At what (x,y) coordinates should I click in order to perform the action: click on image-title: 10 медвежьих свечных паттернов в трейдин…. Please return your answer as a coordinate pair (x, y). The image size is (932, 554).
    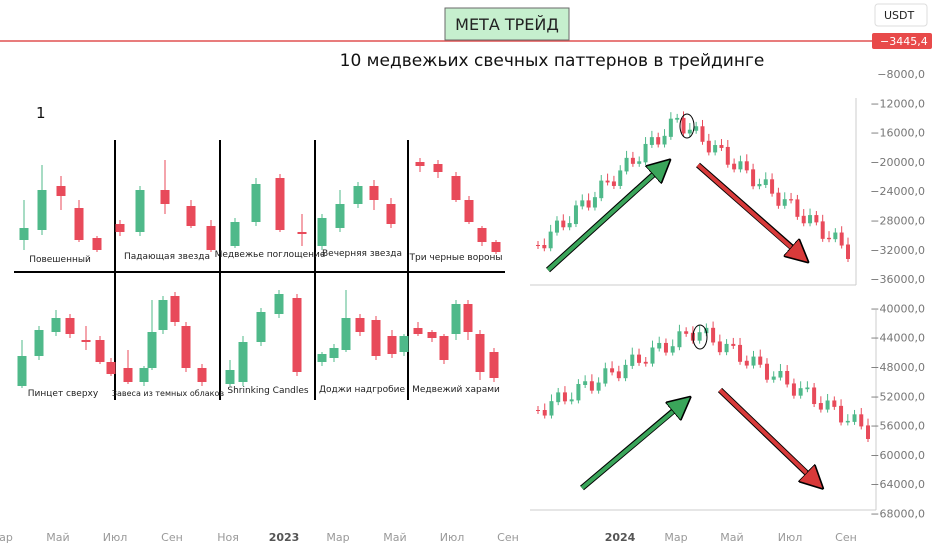
    Looking at the image, I should click on (552, 61).